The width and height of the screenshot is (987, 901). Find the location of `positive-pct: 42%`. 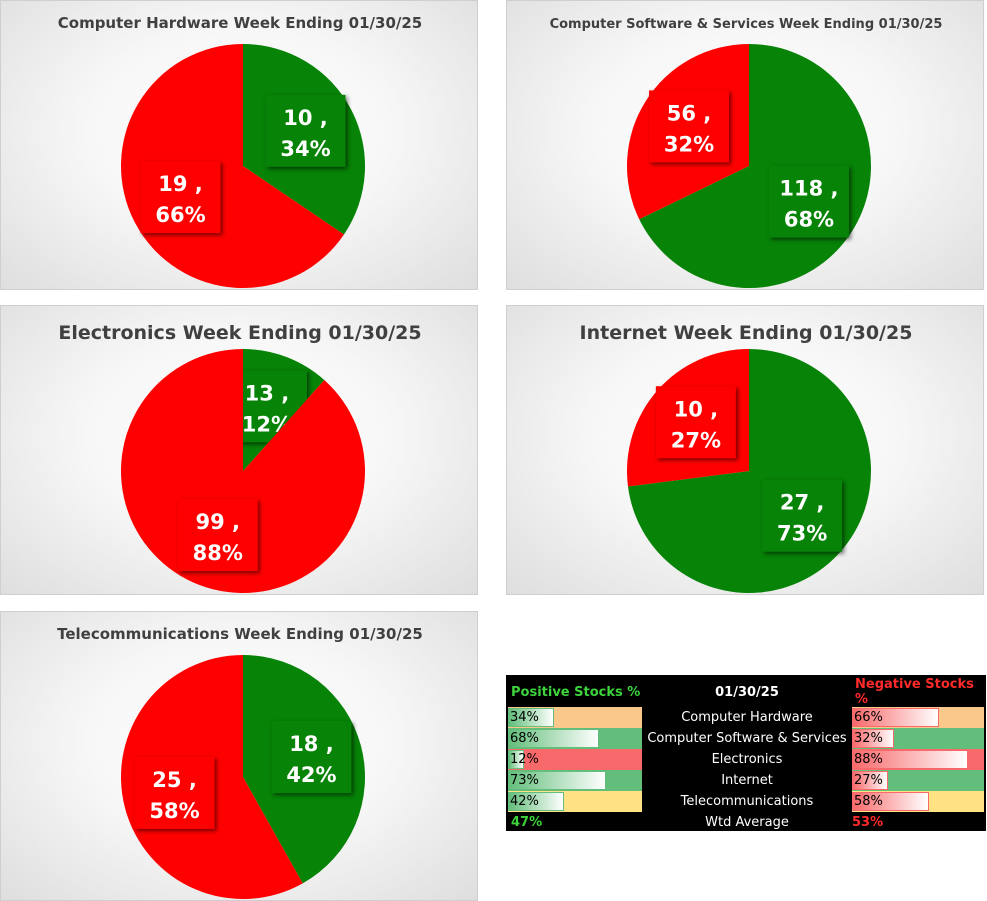

positive-pct: 42% is located at coordinates (524, 801).